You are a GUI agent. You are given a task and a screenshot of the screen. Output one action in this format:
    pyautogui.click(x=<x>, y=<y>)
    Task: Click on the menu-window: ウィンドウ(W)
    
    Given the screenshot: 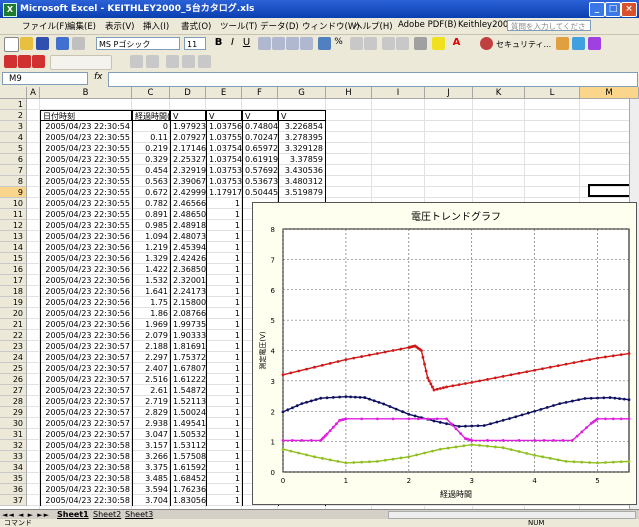 What is the action you would take?
    pyautogui.click(x=331, y=27)
    